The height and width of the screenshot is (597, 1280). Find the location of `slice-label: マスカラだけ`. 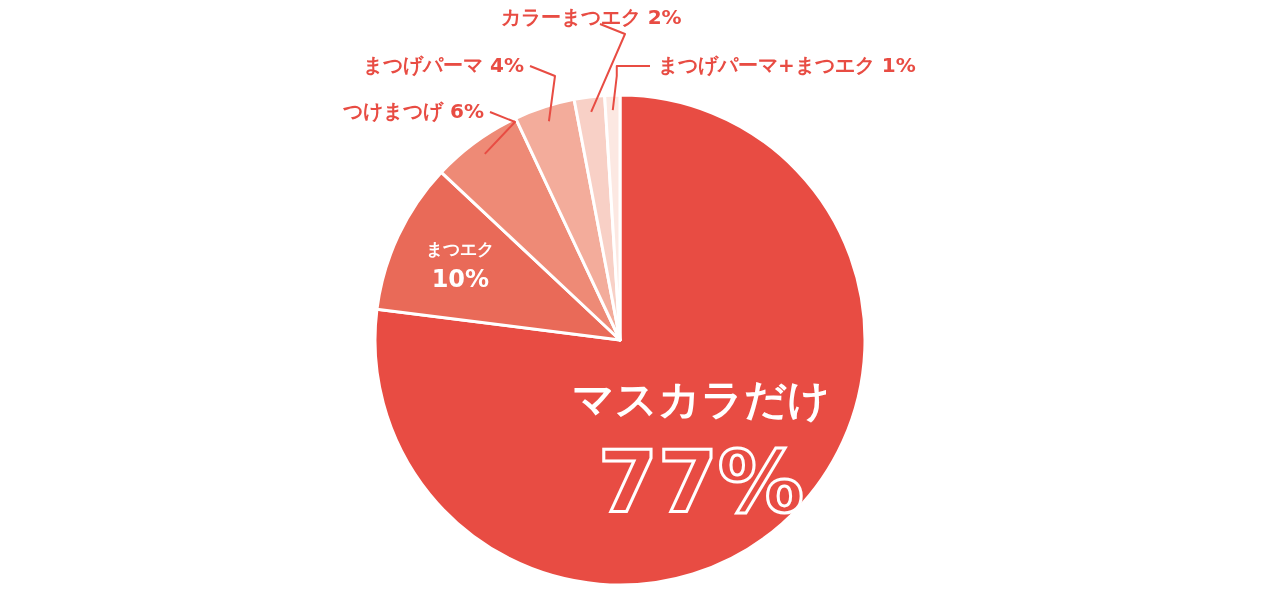

slice-label: マスカラだけ is located at coordinates (701, 399).